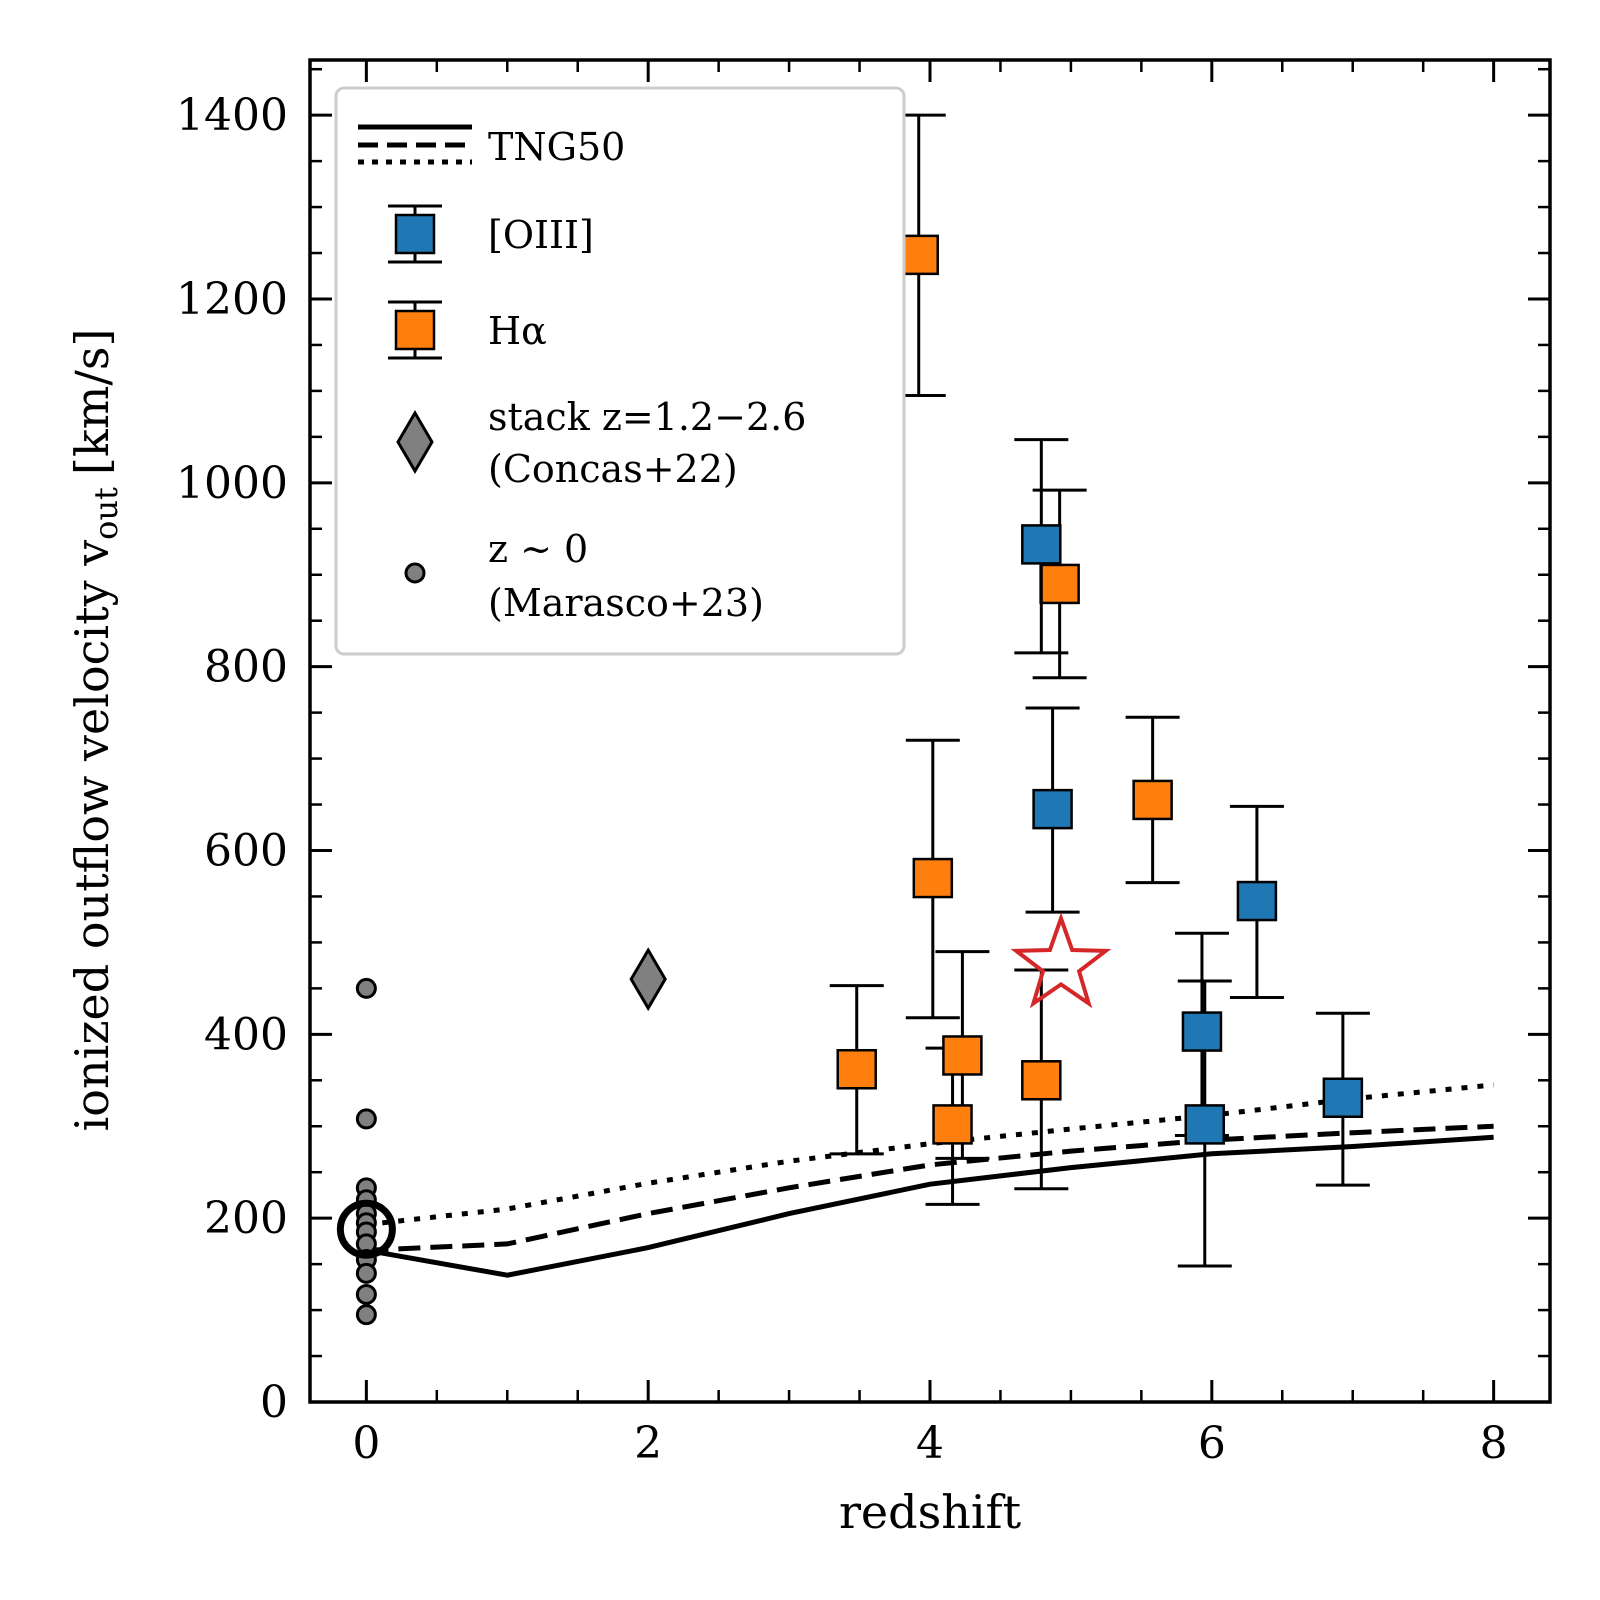 Image resolution: width=1600 pixels, height=1600 pixels. I want to click on legend-entry-tng50: TNG50, so click(491, 146).